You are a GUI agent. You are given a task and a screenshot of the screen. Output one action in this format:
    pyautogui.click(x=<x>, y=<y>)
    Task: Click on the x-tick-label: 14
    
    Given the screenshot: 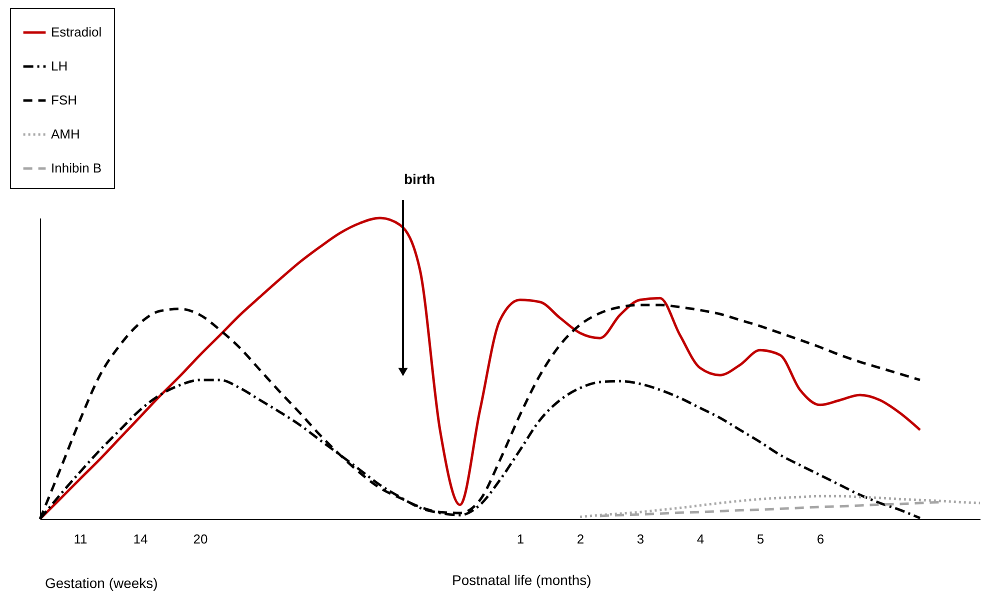 What is the action you would take?
    pyautogui.click(x=140, y=539)
    